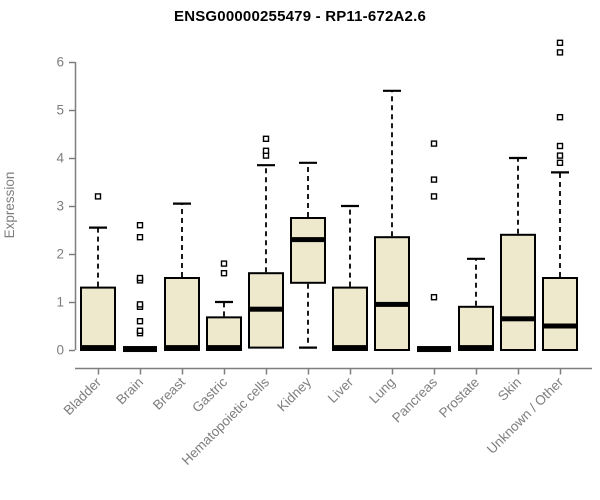 The image size is (600, 500). Describe the element at coordinates (525, 415) in the screenshot. I see `x-tick-label: Unknown / Other` at that location.